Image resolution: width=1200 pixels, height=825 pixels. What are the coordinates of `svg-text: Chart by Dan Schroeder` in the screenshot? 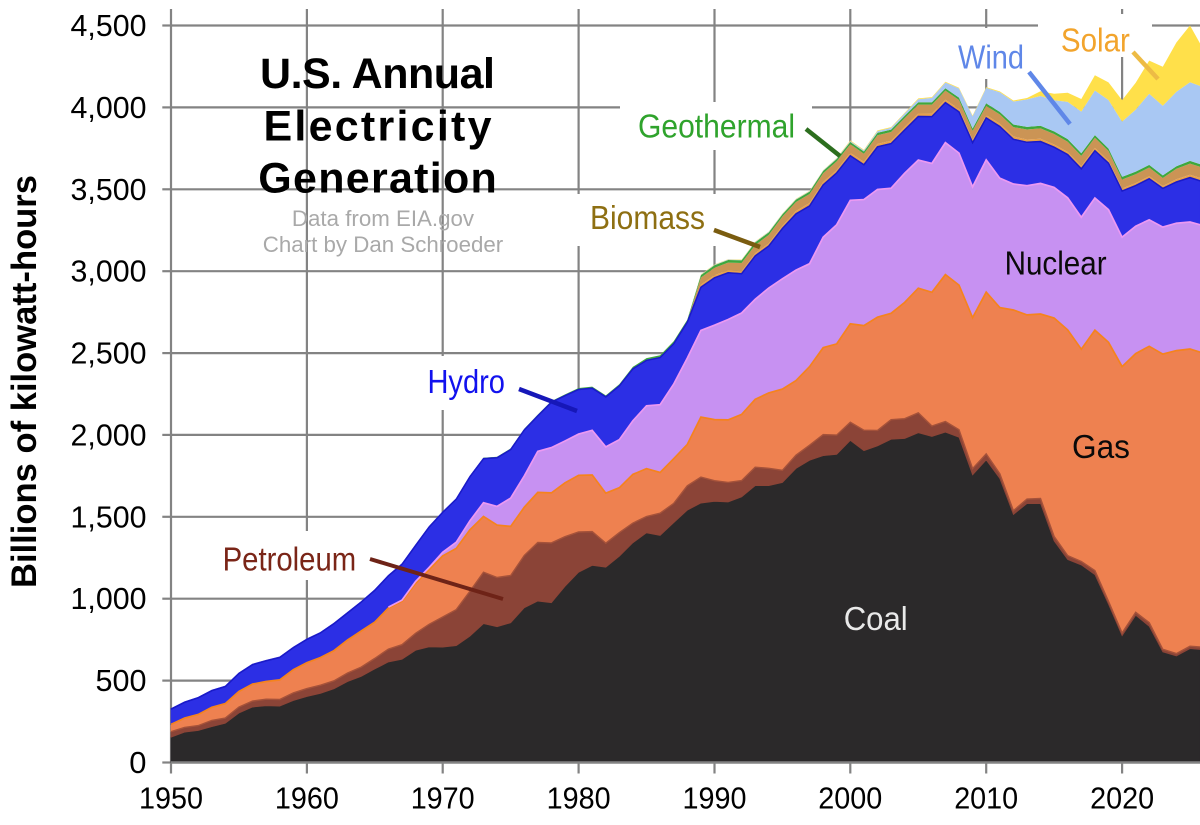 It's located at (383, 244).